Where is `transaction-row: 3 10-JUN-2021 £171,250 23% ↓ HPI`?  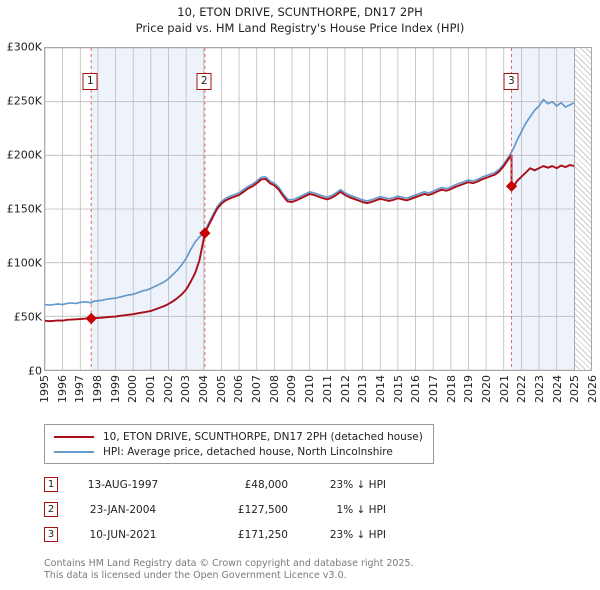 transaction-row: 3 10-JUN-2021 £171,250 23% ↓ HPI is located at coordinates (244, 534).